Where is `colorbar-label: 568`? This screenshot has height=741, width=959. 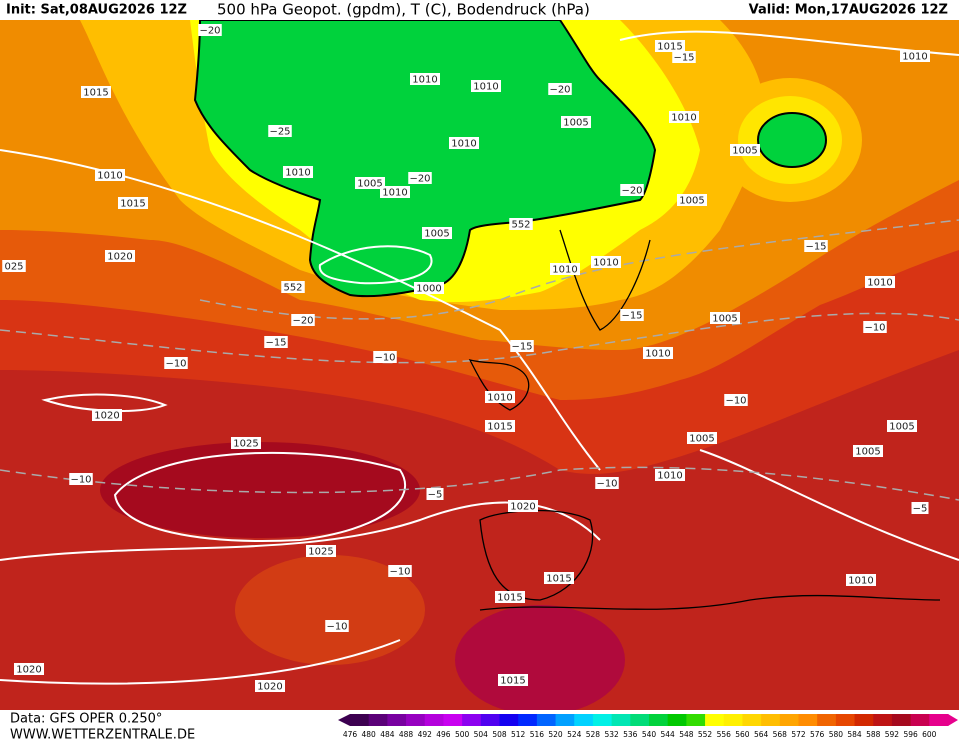
colorbar-label: 568 is located at coordinates (780, 734).